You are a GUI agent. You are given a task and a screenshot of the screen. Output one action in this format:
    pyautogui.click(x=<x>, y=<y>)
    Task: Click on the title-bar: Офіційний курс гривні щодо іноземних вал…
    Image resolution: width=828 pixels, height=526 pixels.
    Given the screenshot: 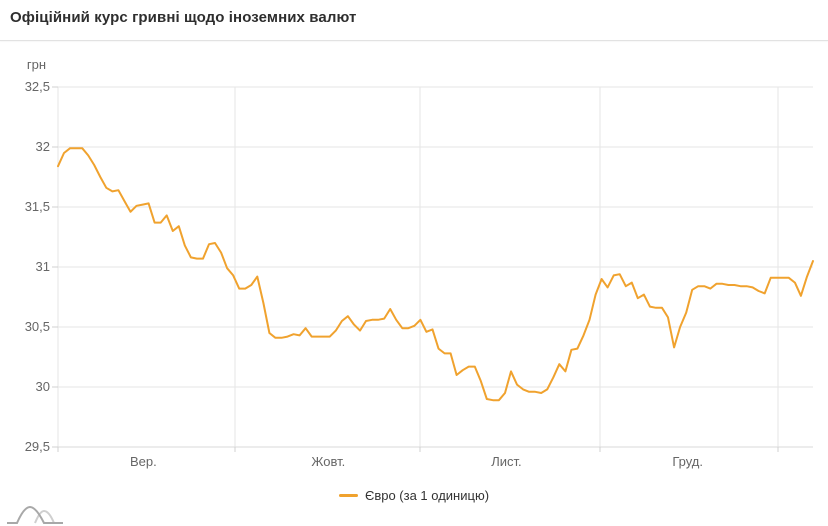 What is the action you would take?
    pyautogui.click(x=414, y=20)
    